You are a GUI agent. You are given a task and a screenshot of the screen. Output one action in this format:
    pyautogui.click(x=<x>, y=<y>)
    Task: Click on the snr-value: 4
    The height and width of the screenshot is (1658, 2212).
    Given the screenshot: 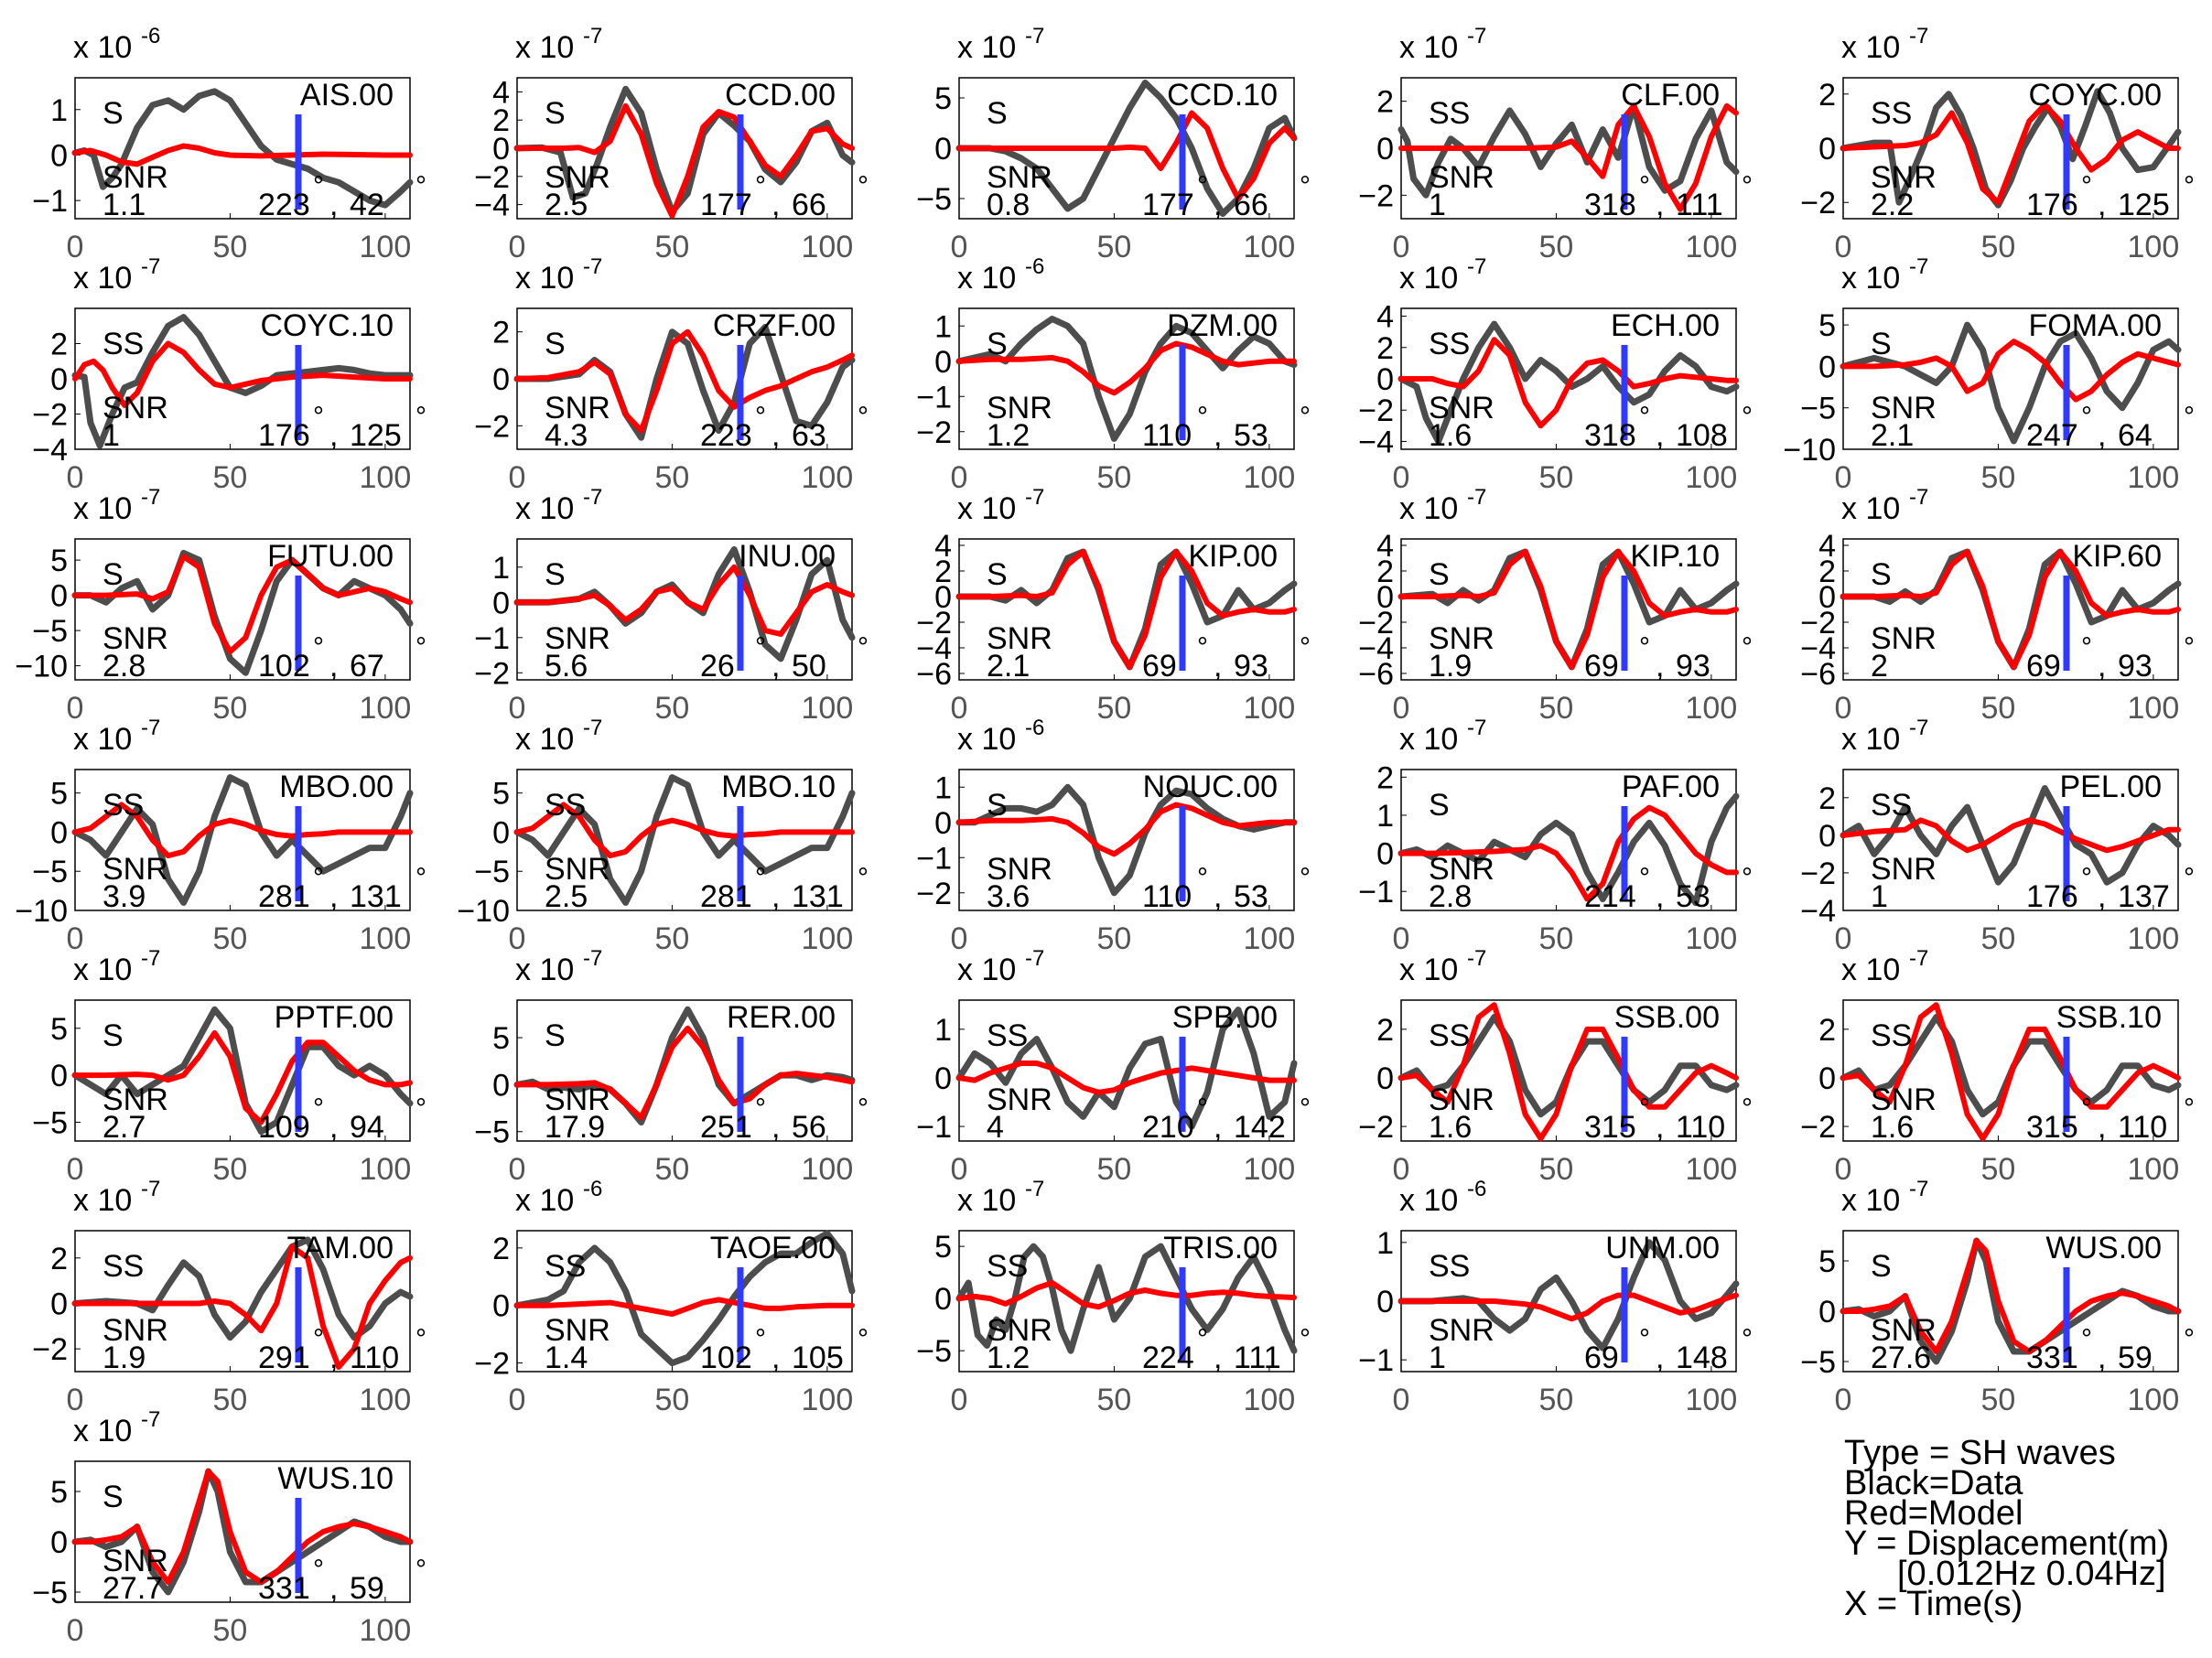 What is the action you would take?
    pyautogui.click(x=995, y=1127)
    